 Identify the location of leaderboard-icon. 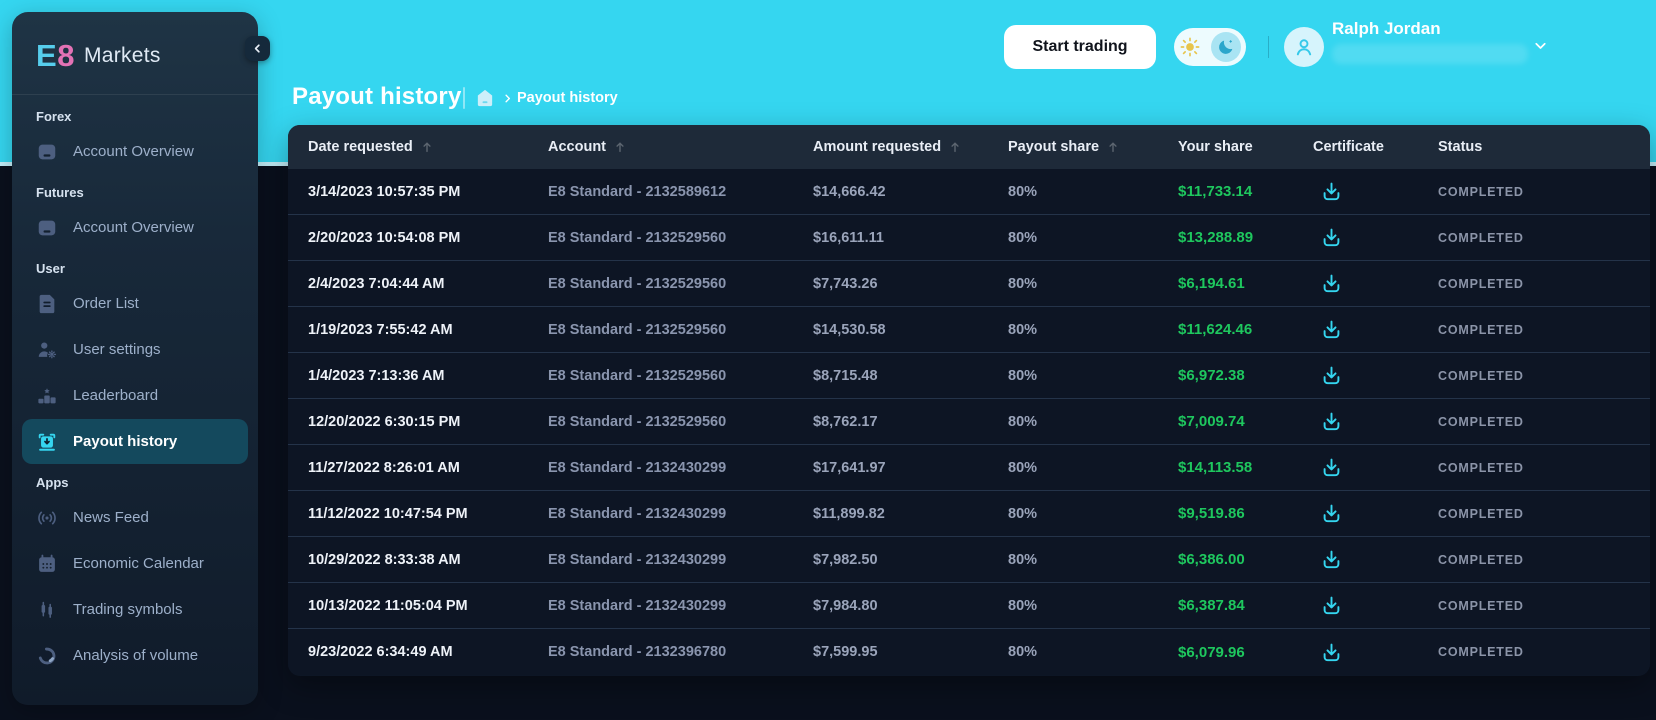
(46, 395).